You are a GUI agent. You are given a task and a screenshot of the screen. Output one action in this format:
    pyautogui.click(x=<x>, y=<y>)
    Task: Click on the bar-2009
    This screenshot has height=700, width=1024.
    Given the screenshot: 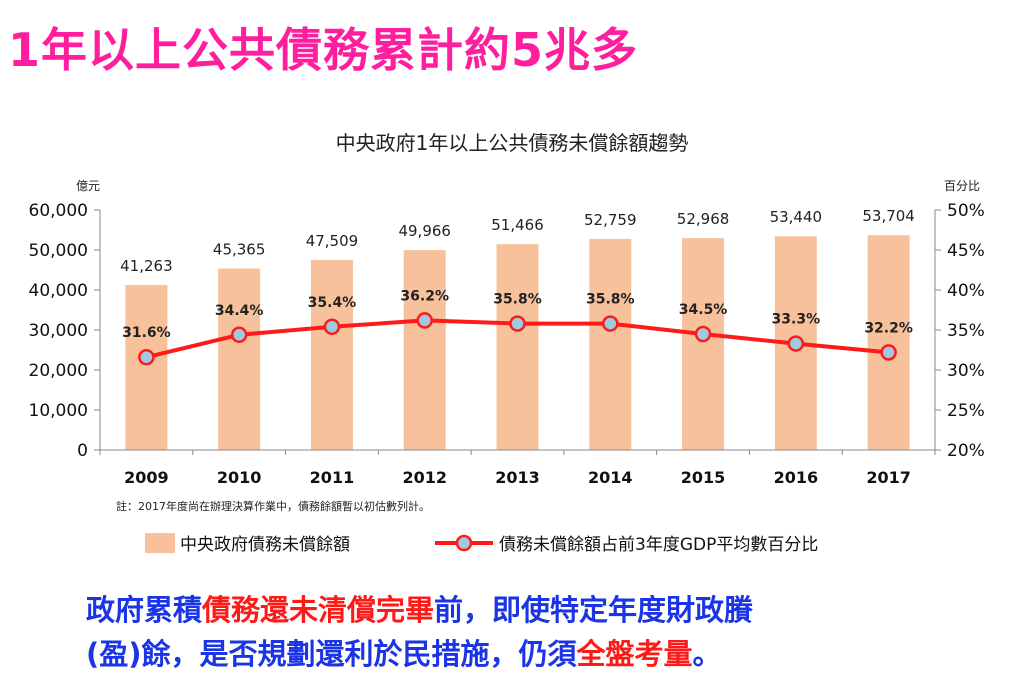 What is the action you would take?
    pyautogui.click(x=146, y=367)
    